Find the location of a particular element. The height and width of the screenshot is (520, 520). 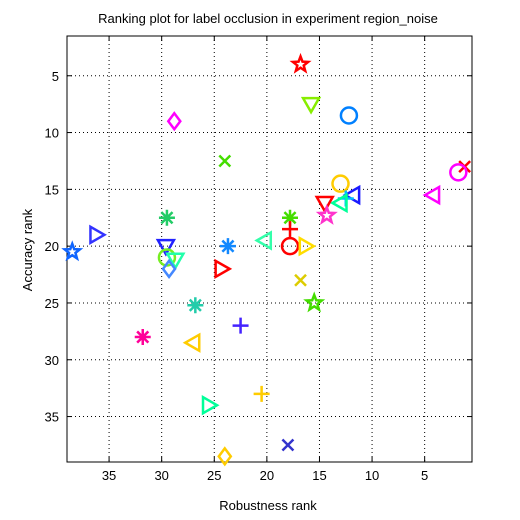

y-tick-label: 20 is located at coordinates (52, 246).